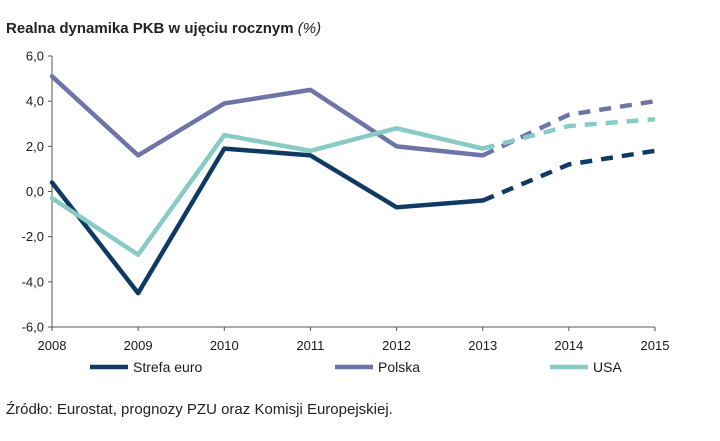 Image resolution: width=720 pixels, height=441 pixels. What do you see at coordinates (607, 367) in the screenshot?
I see `legend-label: USA` at bounding box center [607, 367].